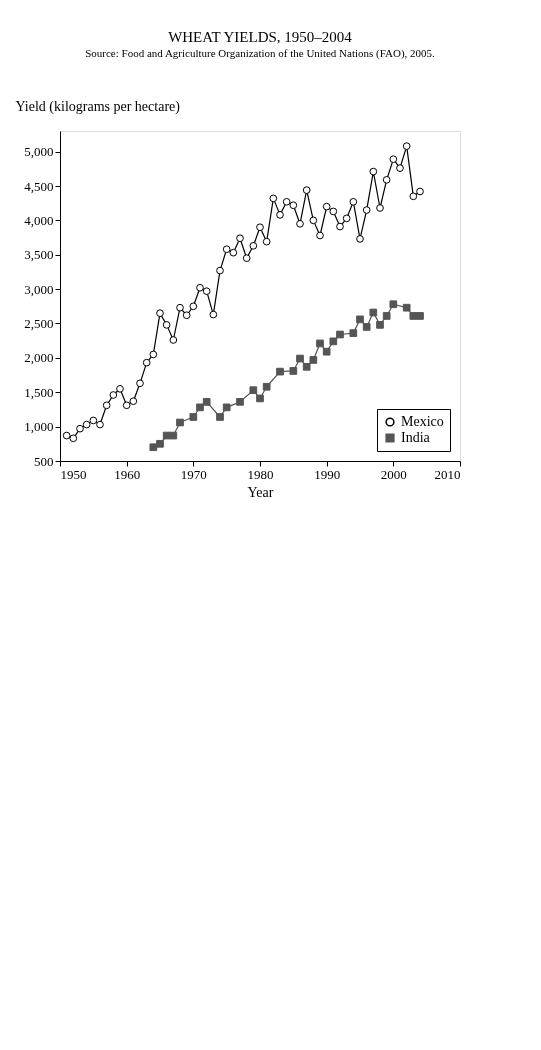  Describe the element at coordinates (193, 474) in the screenshot. I see `x-tick-label: 1970` at that location.